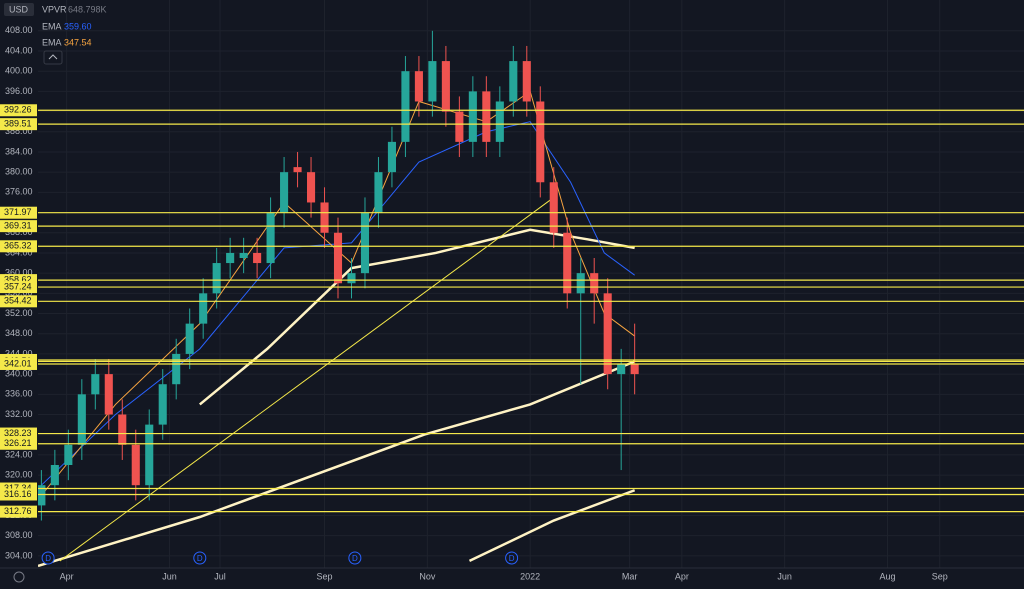 The image size is (1024, 589). I want to click on level-label: 316.16, so click(18, 494).